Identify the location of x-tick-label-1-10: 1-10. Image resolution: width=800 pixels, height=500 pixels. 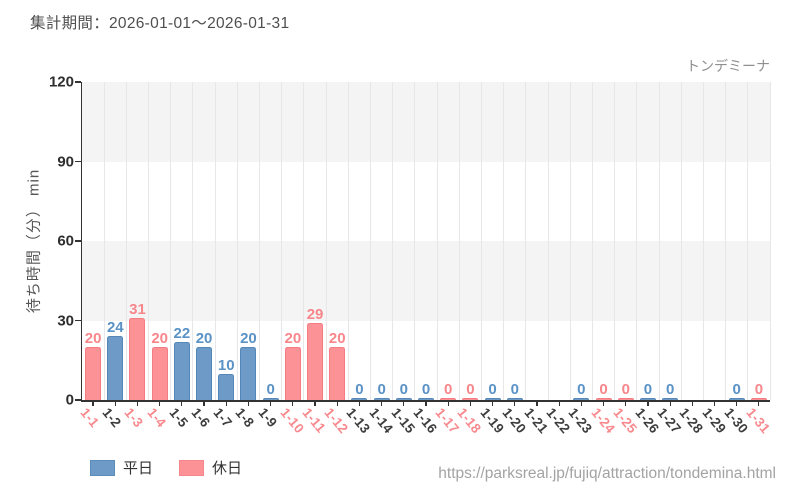
(292, 421).